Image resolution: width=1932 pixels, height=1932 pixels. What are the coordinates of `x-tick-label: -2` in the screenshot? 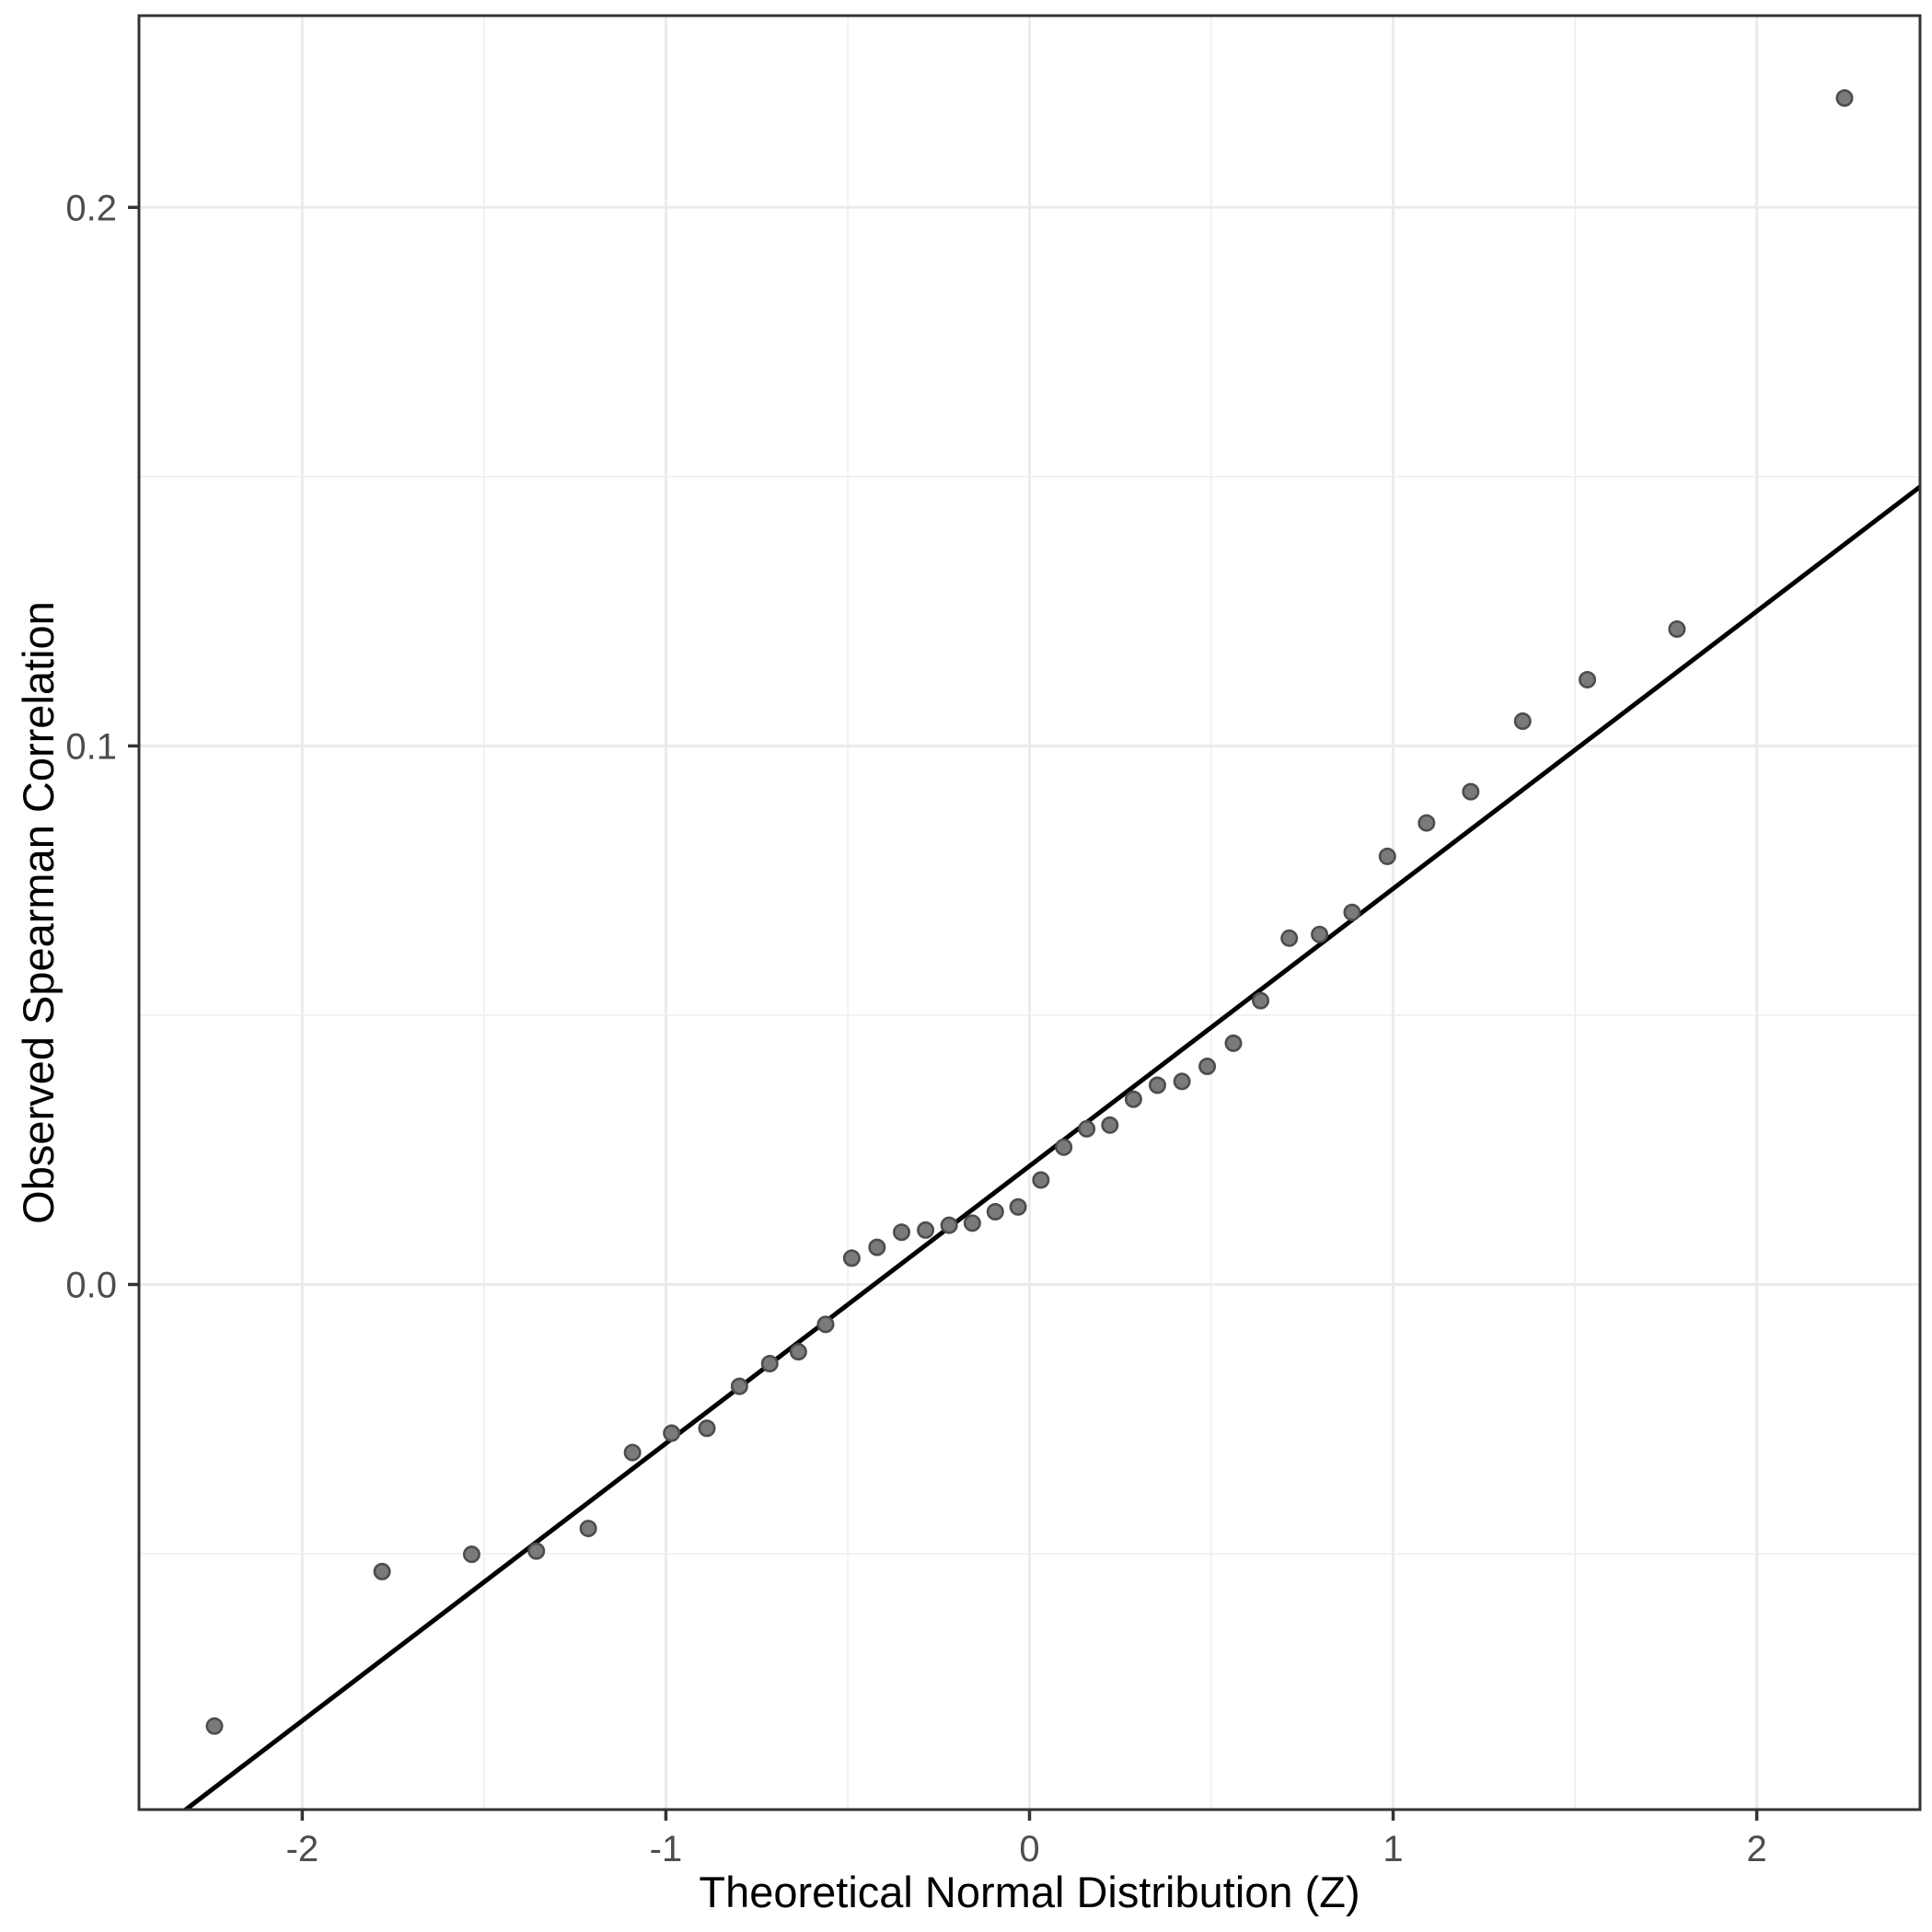 It's located at (303, 1849).